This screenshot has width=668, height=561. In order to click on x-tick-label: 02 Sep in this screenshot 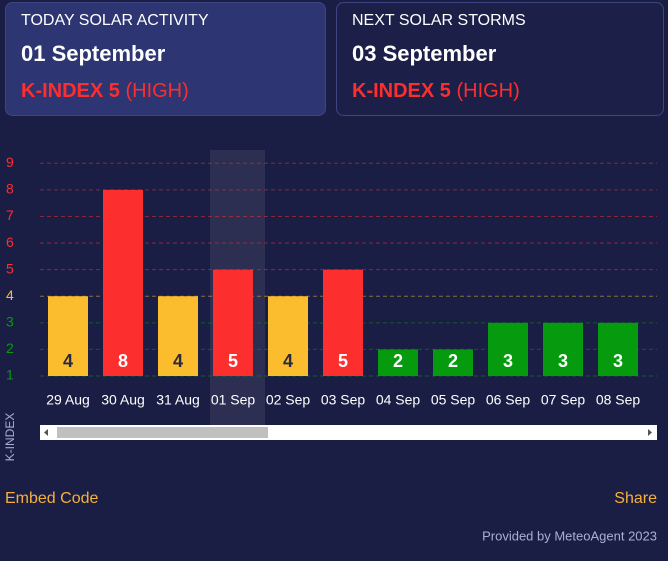, I will do `click(288, 400)`.